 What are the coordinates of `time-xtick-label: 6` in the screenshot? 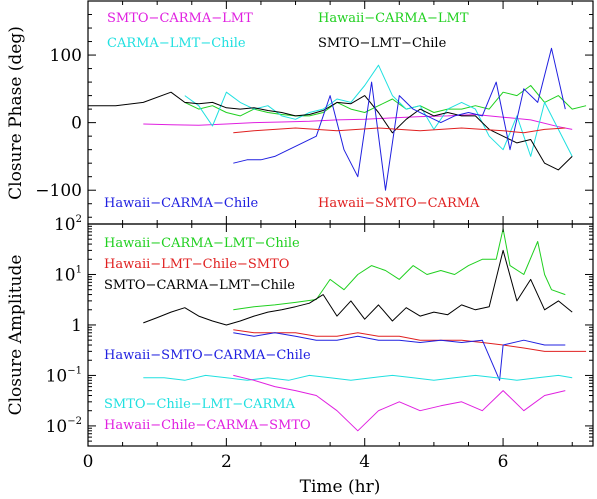 It's located at (503, 462).